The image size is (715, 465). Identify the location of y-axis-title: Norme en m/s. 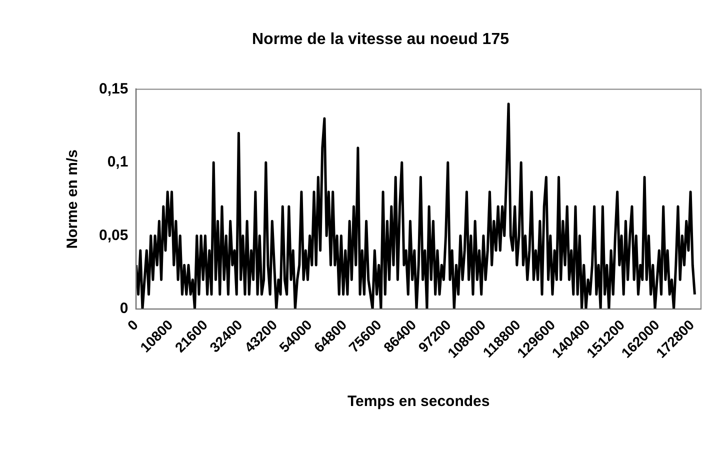
(73, 199).